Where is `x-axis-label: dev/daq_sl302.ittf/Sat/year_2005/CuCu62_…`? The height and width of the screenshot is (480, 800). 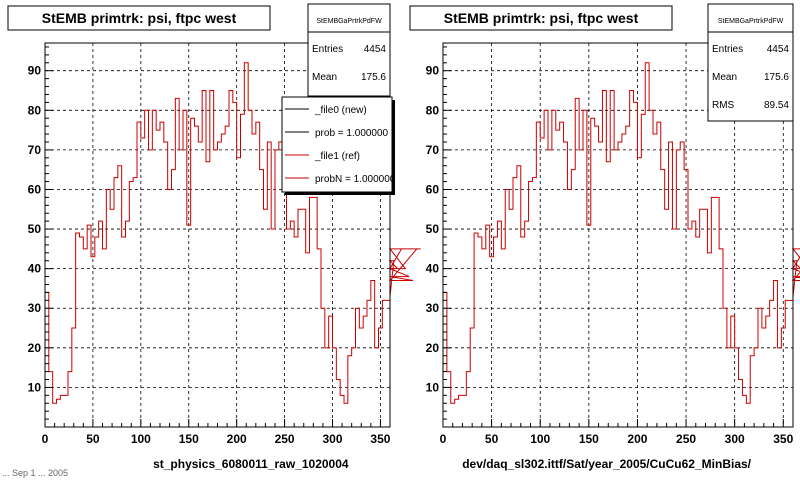 x-axis-label: dev/daq_sl302.ittf/Sat/year_2005/CuCu62_… is located at coordinates (606, 464).